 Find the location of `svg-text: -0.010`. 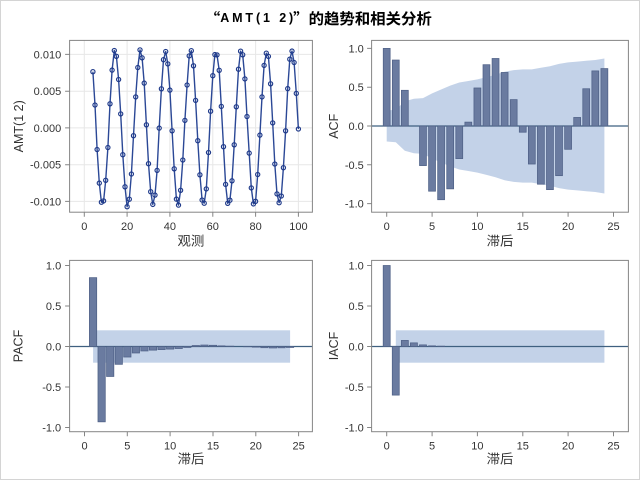

svg-text: -0.010 is located at coordinates (45, 202).